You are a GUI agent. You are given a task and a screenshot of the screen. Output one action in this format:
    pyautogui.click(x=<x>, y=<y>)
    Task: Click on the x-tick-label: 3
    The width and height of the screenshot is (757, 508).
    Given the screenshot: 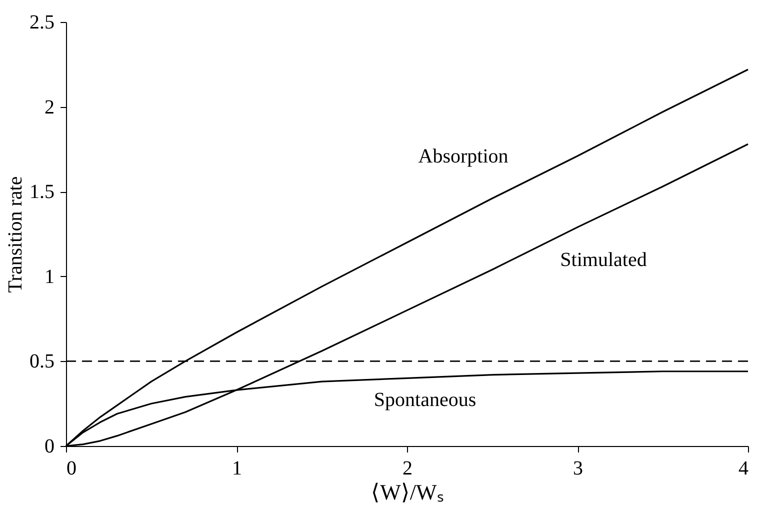 What is the action you would take?
    pyautogui.click(x=578, y=469)
    